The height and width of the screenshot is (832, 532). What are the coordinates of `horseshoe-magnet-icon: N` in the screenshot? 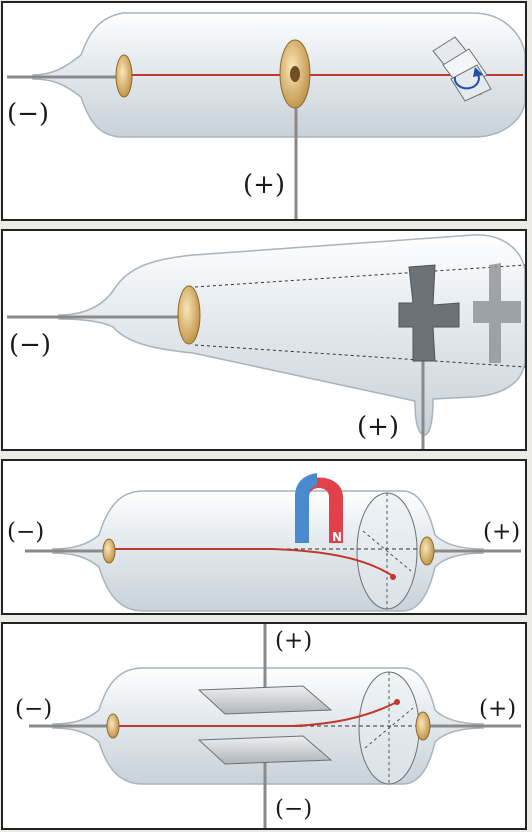 It's located at (319, 508).